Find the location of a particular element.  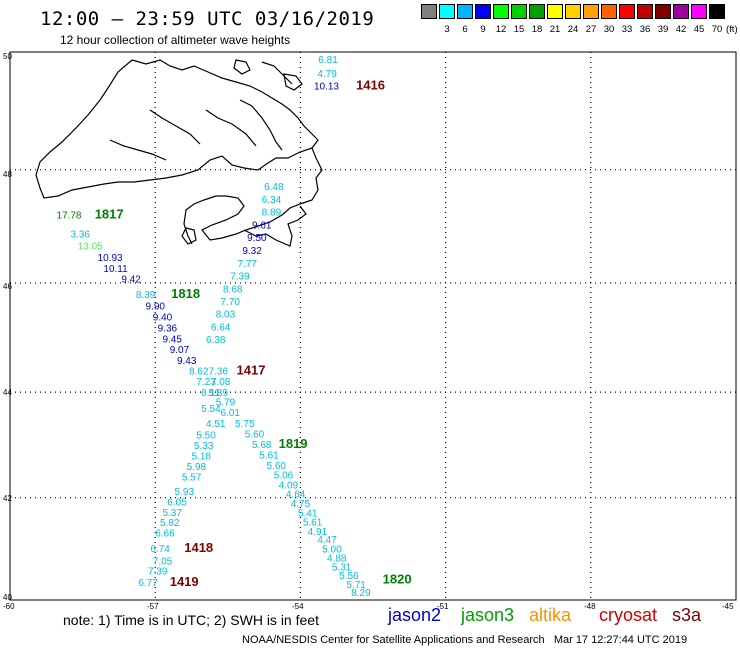

lat-label-50: 50 is located at coordinates (7, 56).